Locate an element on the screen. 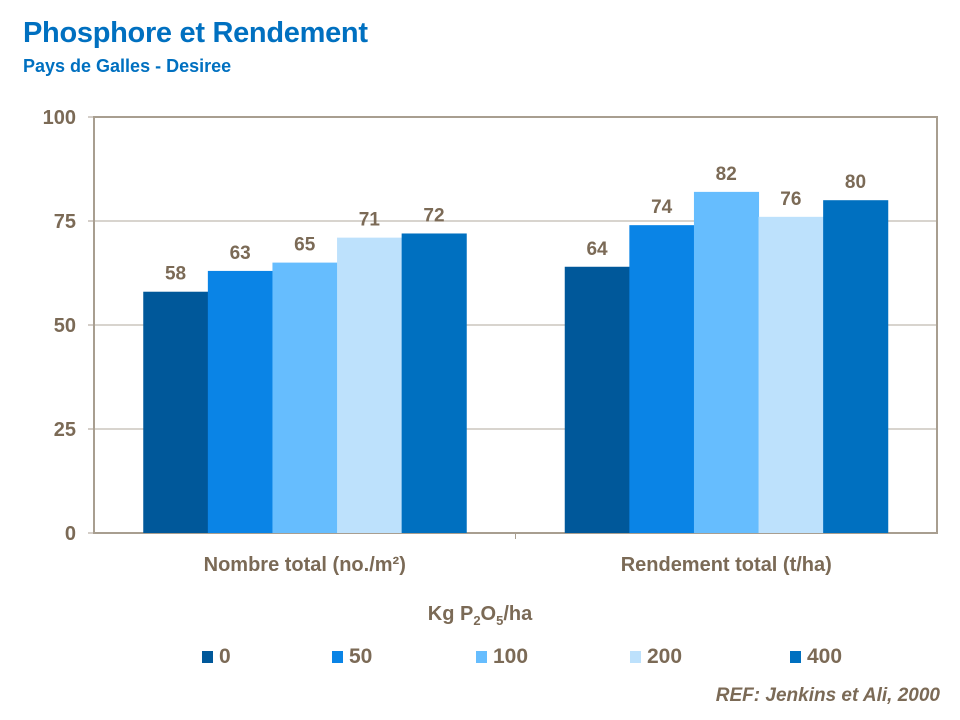 The height and width of the screenshot is (720, 960). legend-item-100: 100 is located at coordinates (502, 657).